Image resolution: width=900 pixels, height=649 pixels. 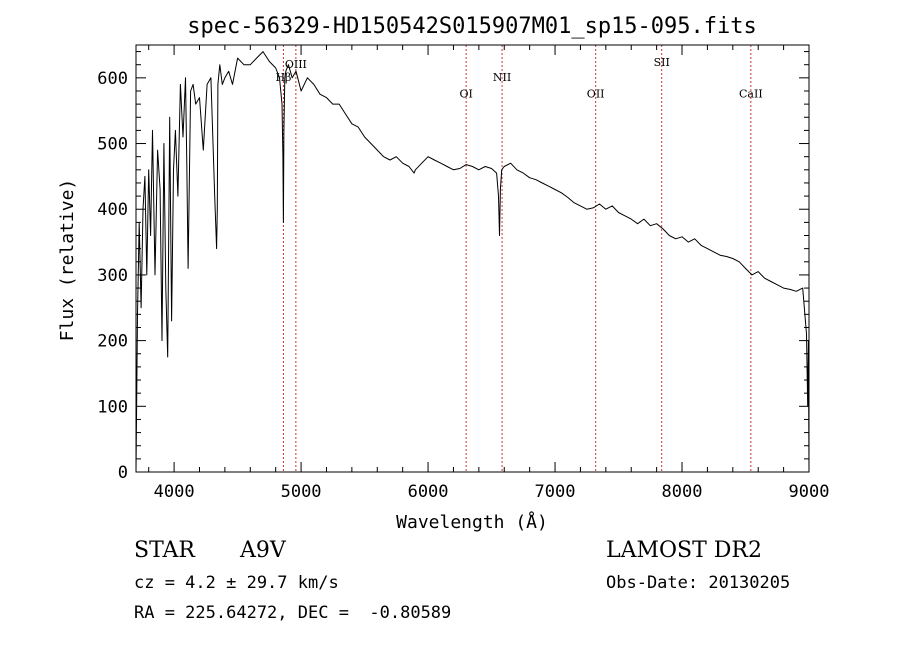 I want to click on coordinates: RA = 225.64272, DEC = -0.80589, so click(x=293, y=613).